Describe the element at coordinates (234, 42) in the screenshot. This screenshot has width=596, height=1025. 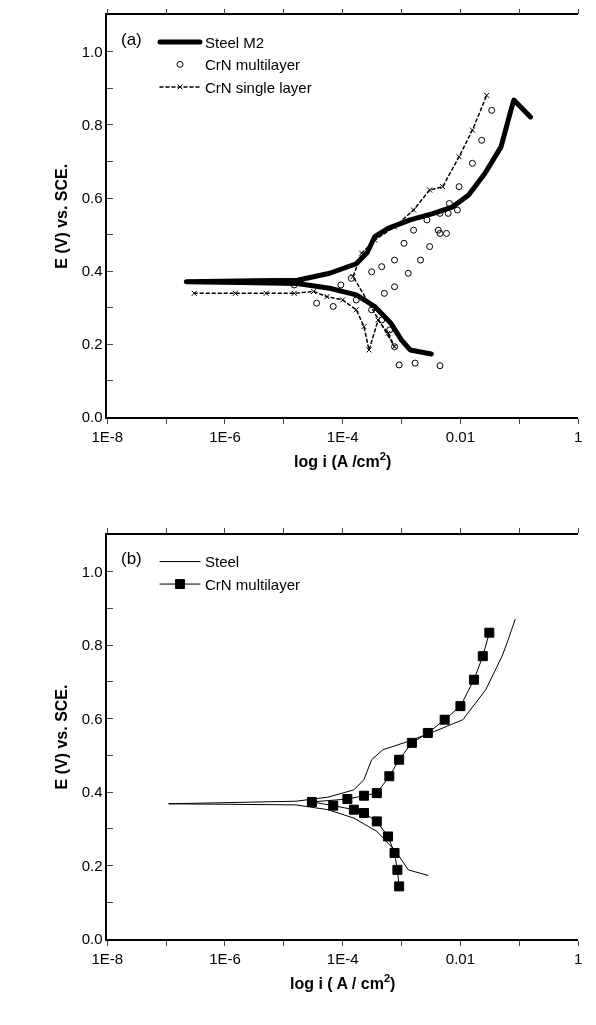
I see `legend-label: Steel M2` at that location.